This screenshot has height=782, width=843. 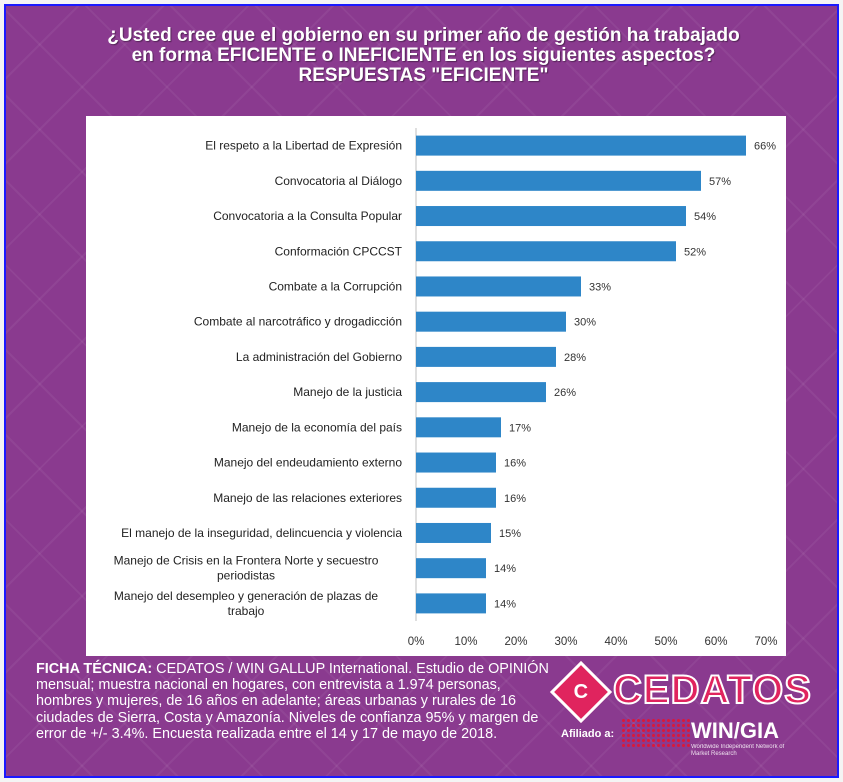 What do you see at coordinates (720, 182) in the screenshot?
I see `value-label-2: 57%` at bounding box center [720, 182].